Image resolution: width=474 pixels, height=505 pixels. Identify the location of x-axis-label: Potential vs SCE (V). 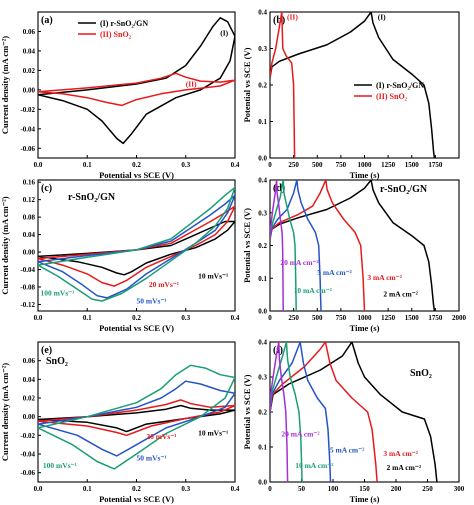
(136, 499).